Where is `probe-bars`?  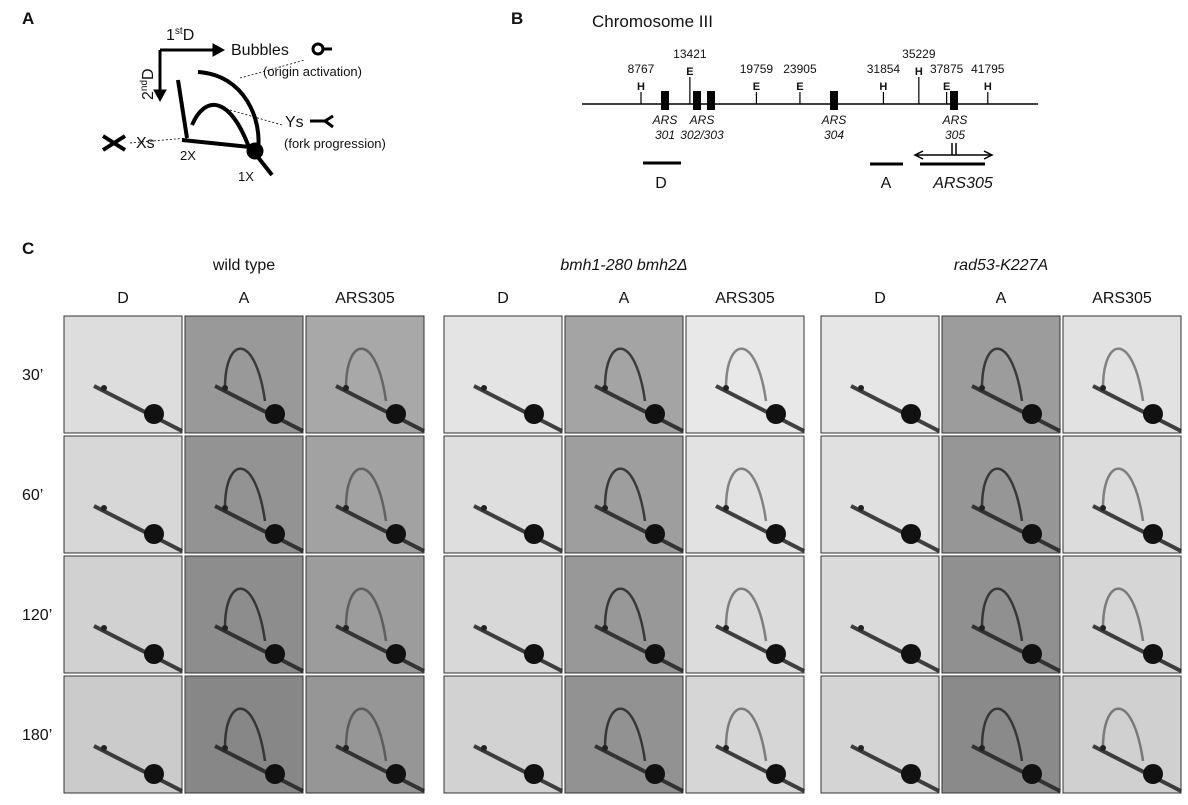
probe-bars is located at coordinates (818, 154).